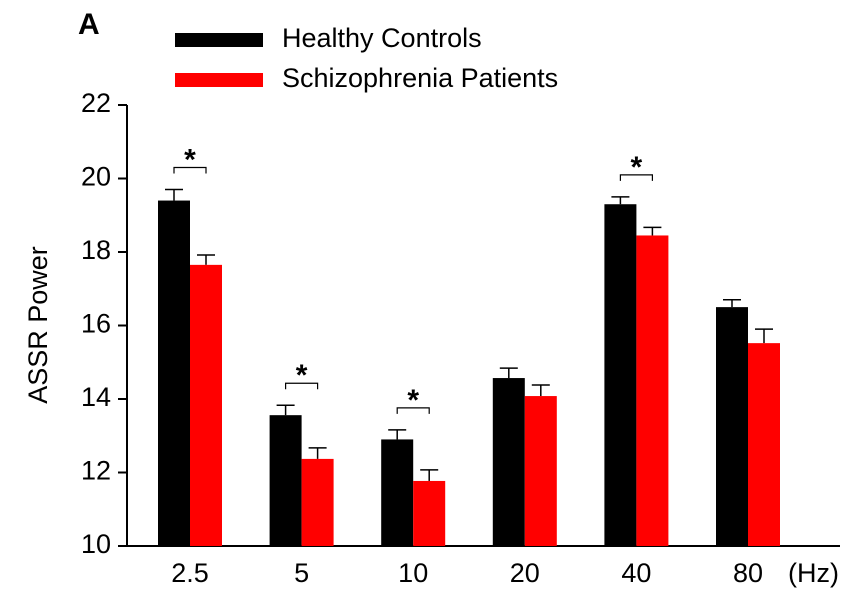 The width and height of the screenshot is (863, 593). What do you see at coordinates (190, 573) in the screenshot?
I see `x-tick-label: 2.5` at bounding box center [190, 573].